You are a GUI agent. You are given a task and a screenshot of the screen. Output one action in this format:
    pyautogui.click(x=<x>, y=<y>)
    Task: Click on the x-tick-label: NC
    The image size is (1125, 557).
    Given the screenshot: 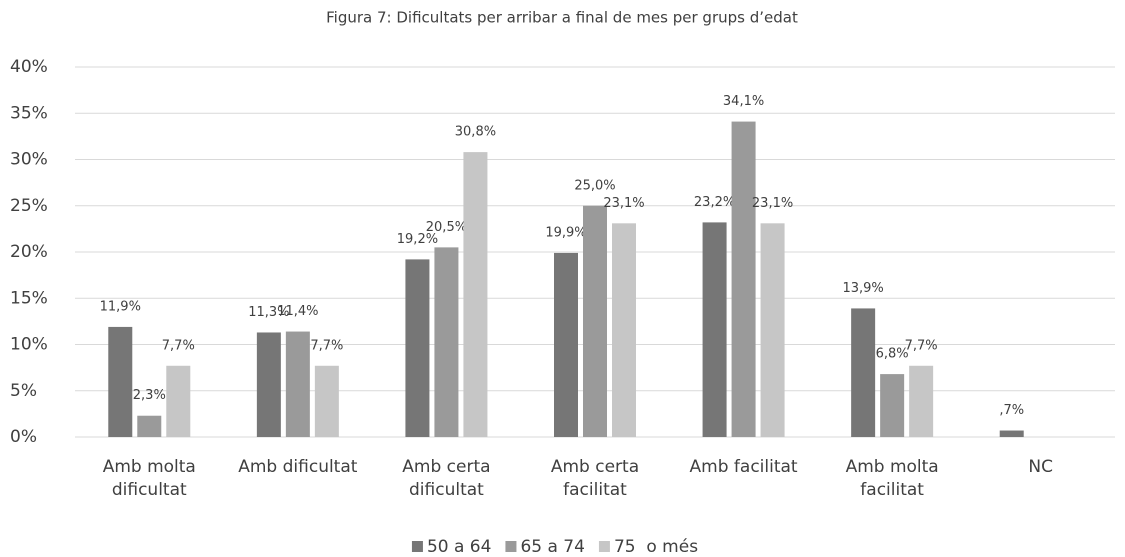 What is the action you would take?
    pyautogui.click(x=1040, y=467)
    